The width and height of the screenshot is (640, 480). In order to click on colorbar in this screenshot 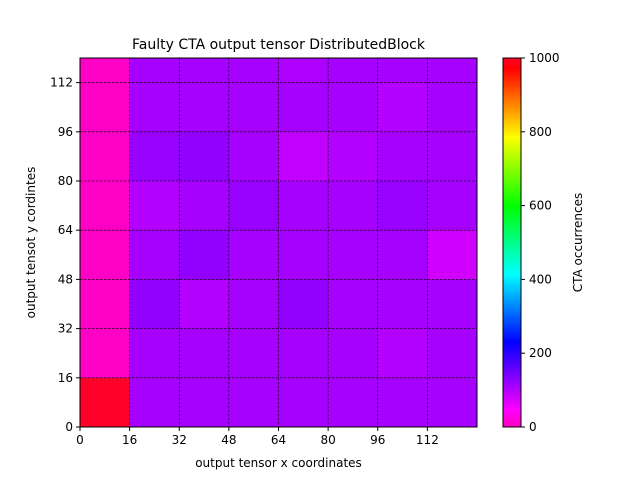, I will do `click(512, 242)`.